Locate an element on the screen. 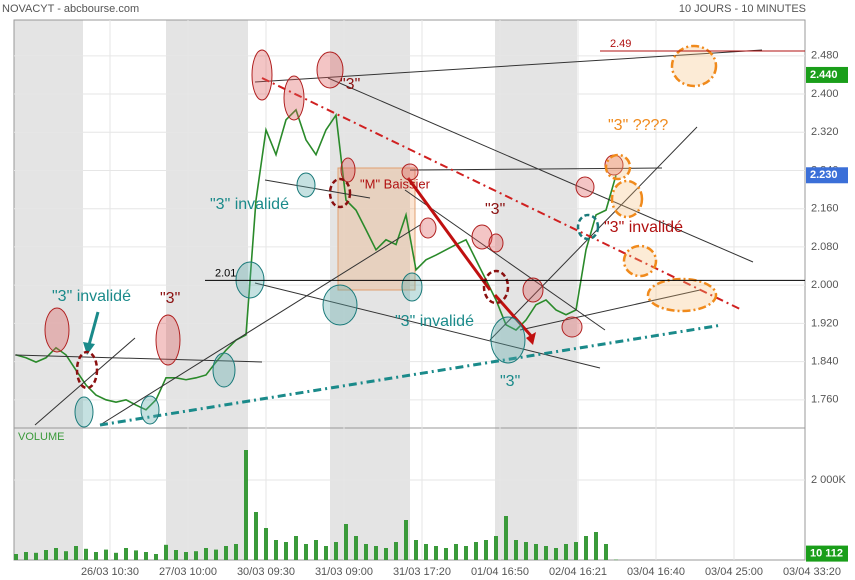 This screenshot has width=855, height=580. y-tick-label: 2.480 is located at coordinates (825, 56).